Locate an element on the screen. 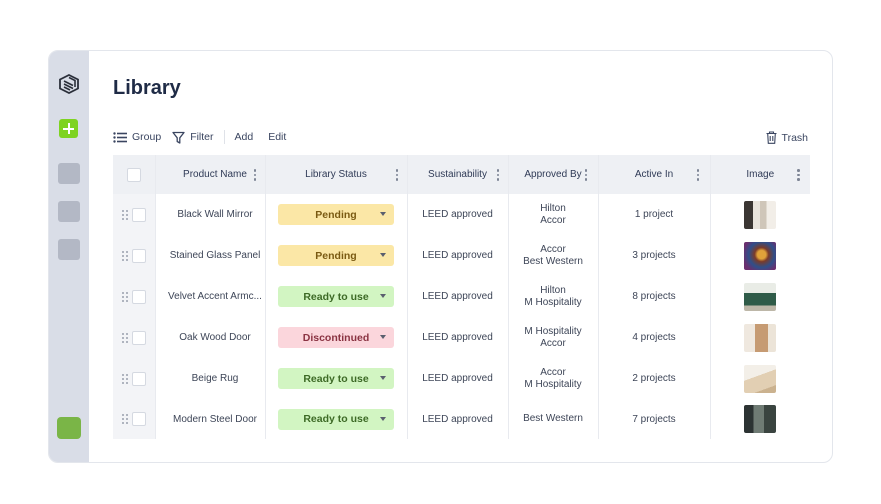 This screenshot has height=504, width=881. product-name: Oak Wood Door is located at coordinates (215, 337).